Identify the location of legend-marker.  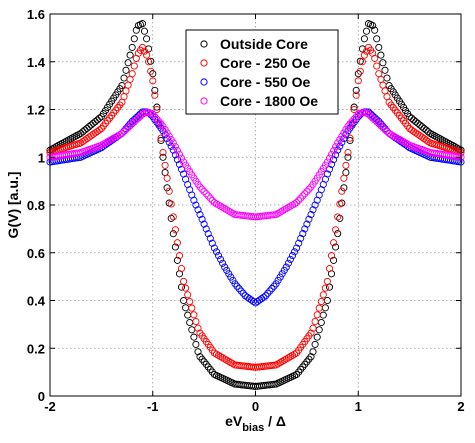
(204, 63).